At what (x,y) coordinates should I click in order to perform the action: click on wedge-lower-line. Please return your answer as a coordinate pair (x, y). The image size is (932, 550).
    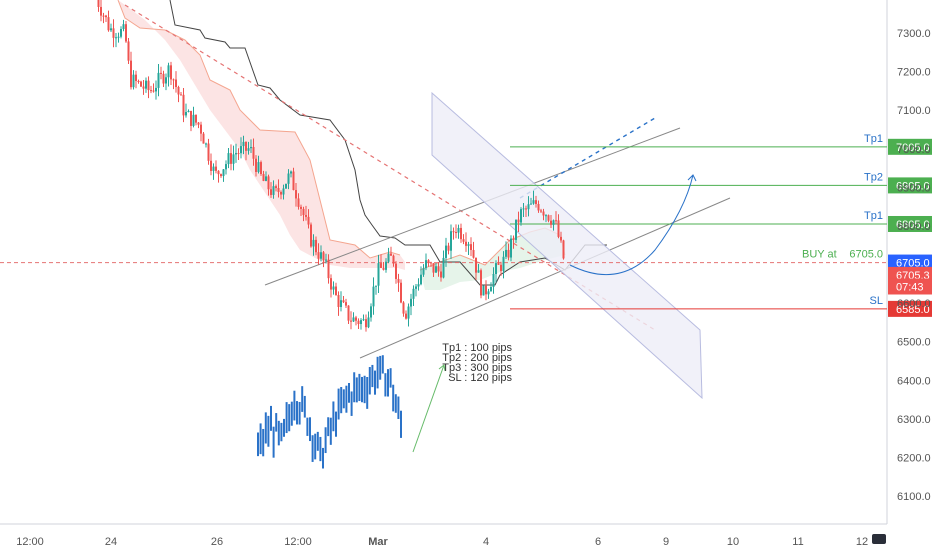
    Looking at the image, I should click on (545, 278).